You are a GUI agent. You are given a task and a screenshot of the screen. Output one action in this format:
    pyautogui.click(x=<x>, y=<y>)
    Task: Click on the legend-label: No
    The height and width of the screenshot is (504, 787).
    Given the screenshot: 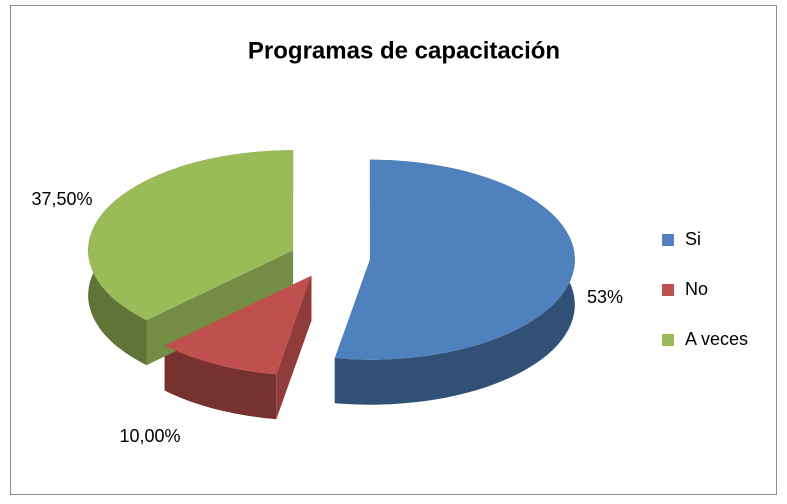 What is the action you would take?
    pyautogui.click(x=696, y=289)
    